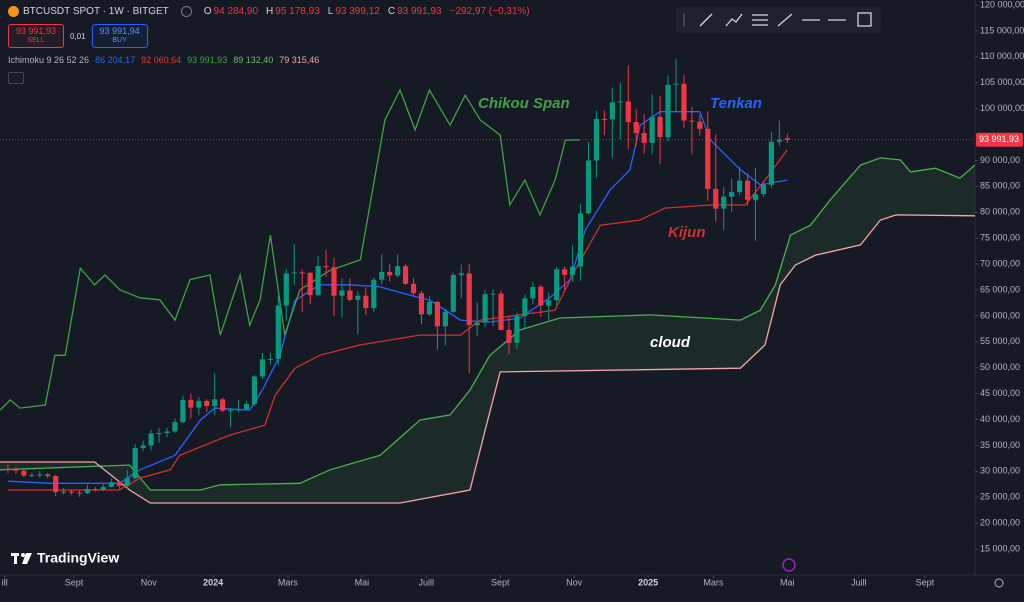 The width and height of the screenshot is (1024, 602). What do you see at coordinates (1000, 212) in the screenshot?
I see `y-tick-label: 80 000,00` at bounding box center [1000, 212].